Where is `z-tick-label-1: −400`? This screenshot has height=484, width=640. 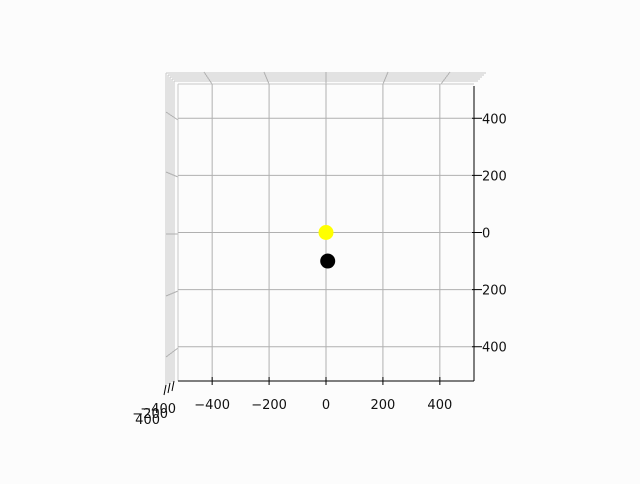
z-tick-label-1: −400 is located at coordinates (158, 409).